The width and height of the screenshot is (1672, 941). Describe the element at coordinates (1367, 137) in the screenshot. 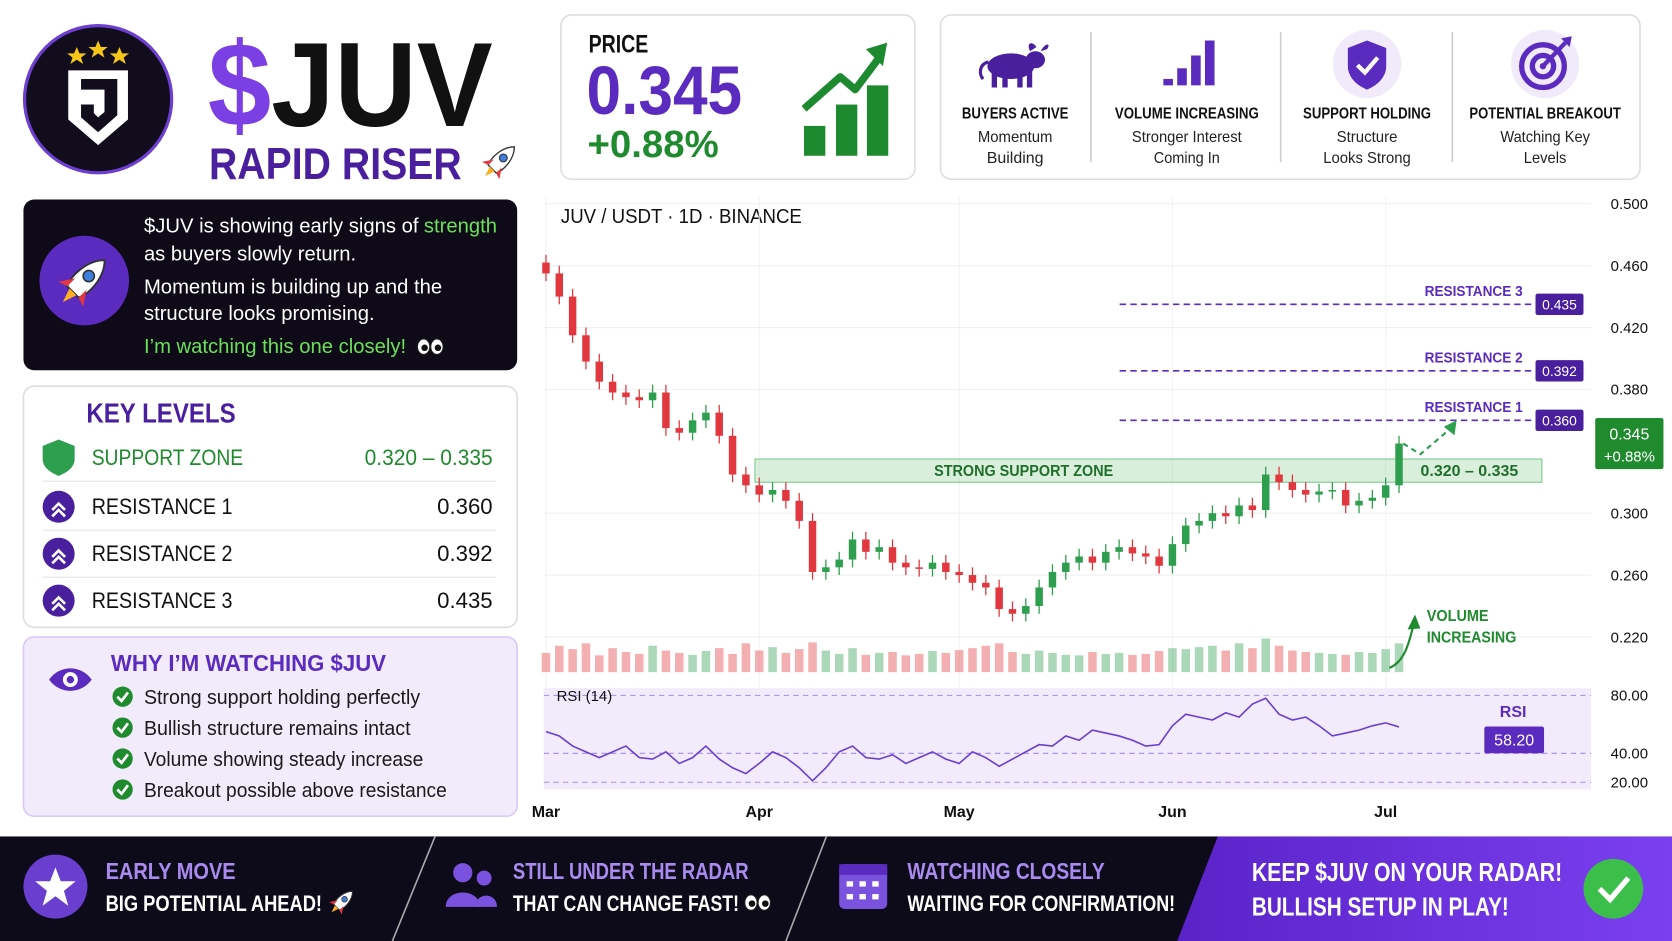

I see `signal-text: Structure` at that location.